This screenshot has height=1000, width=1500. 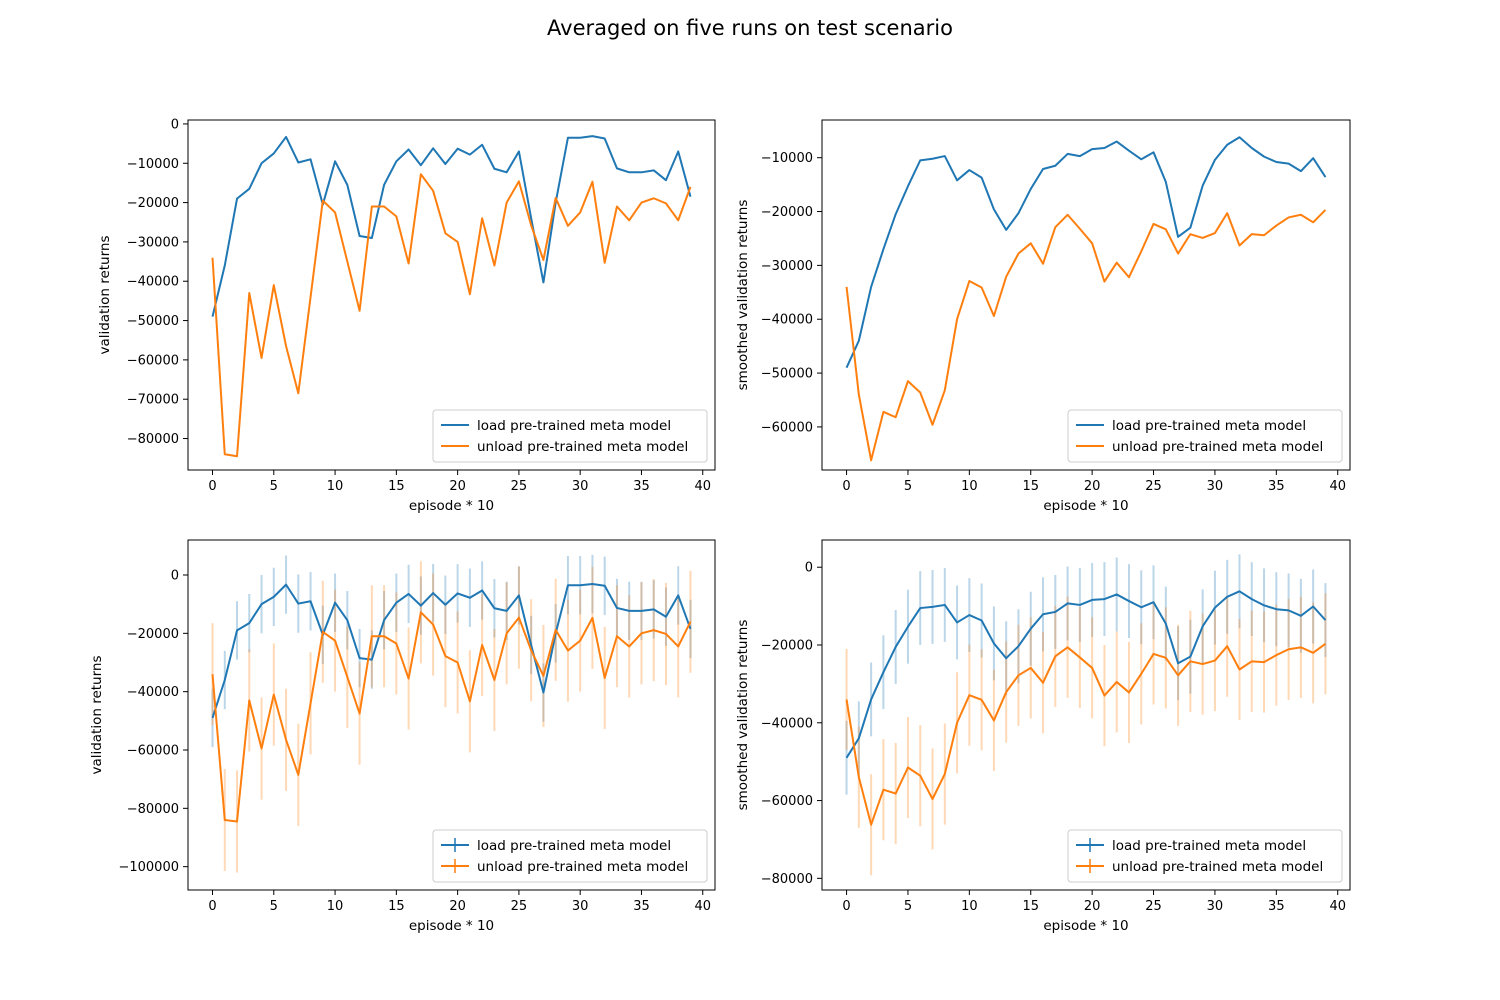 I want to click on y-tick-label: −100000, so click(x=148, y=867).